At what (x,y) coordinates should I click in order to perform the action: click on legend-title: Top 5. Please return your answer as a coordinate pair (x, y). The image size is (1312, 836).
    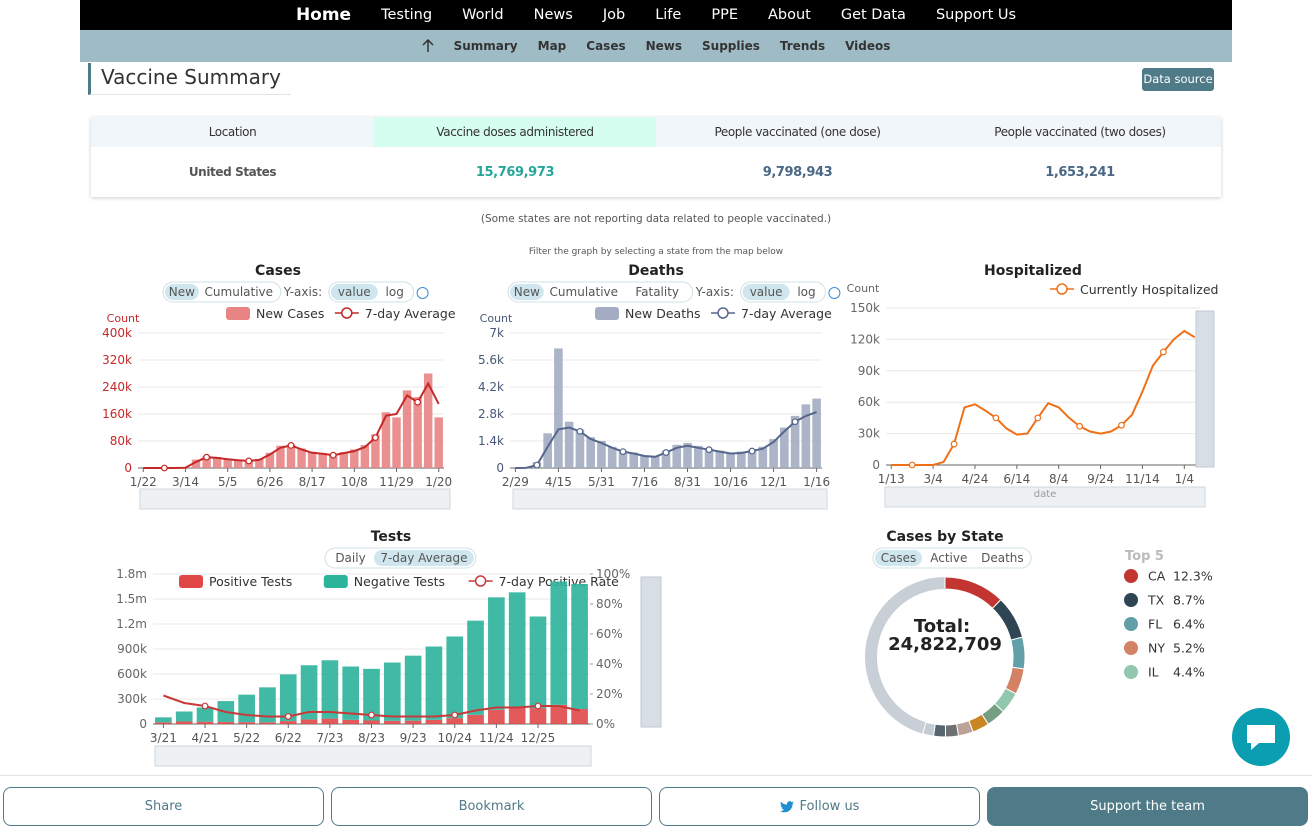
    Looking at the image, I should click on (1144, 556).